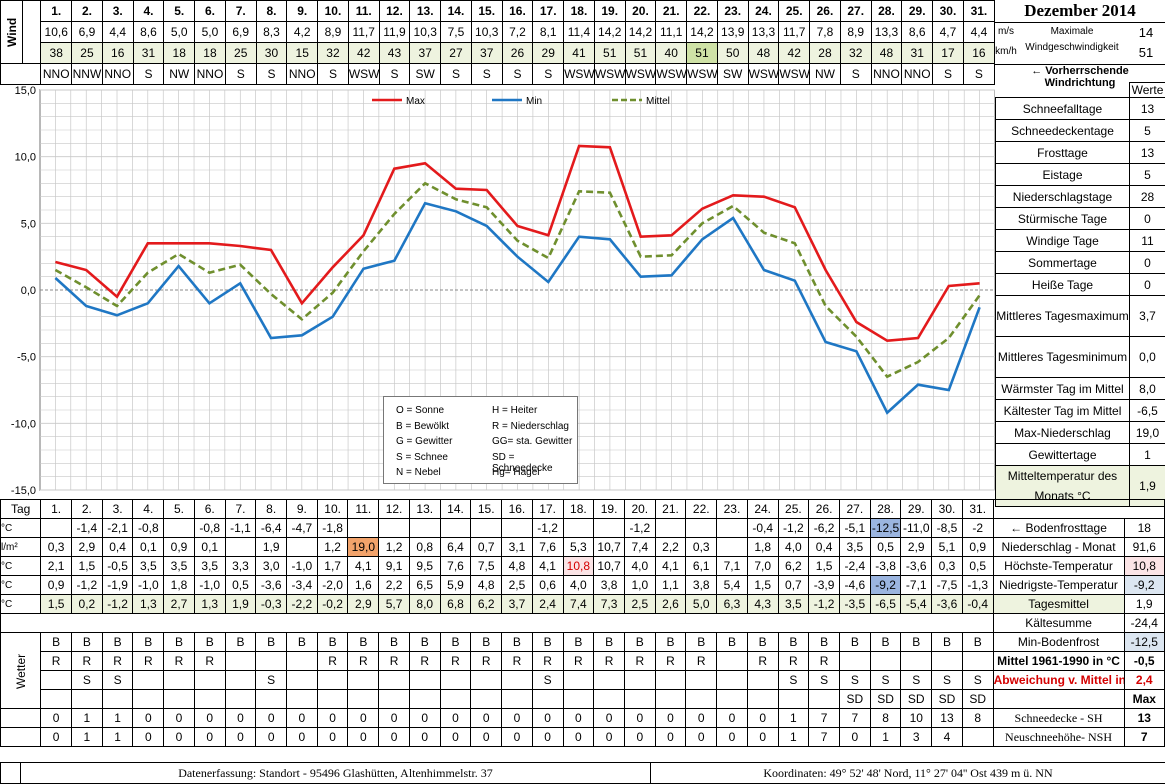 This screenshot has height=784, width=1165. Describe the element at coordinates (271, 585) in the screenshot. I see `niedrigst-row-cell: -3,6` at that location.